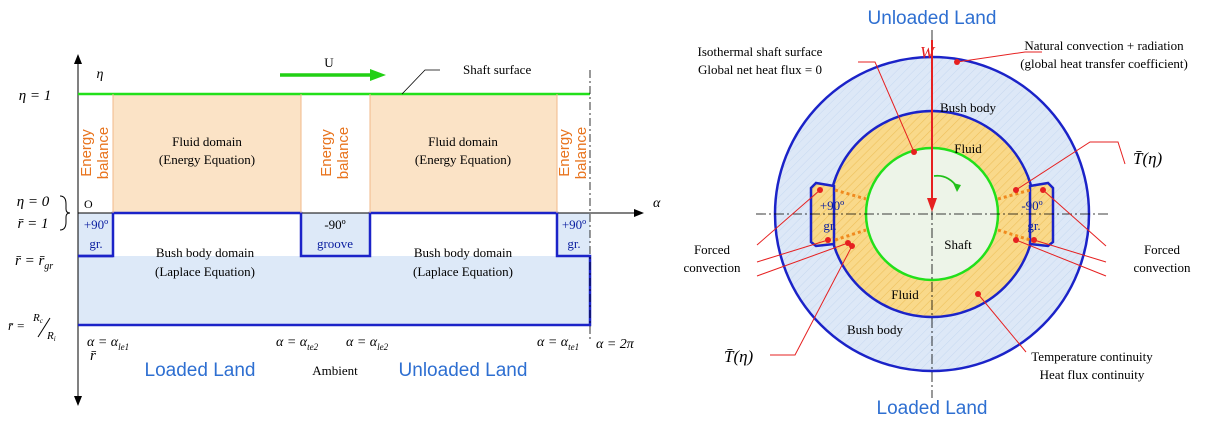 This screenshot has width=1227, height=423. I want to click on shaft-surface-leader, so click(420, 82).